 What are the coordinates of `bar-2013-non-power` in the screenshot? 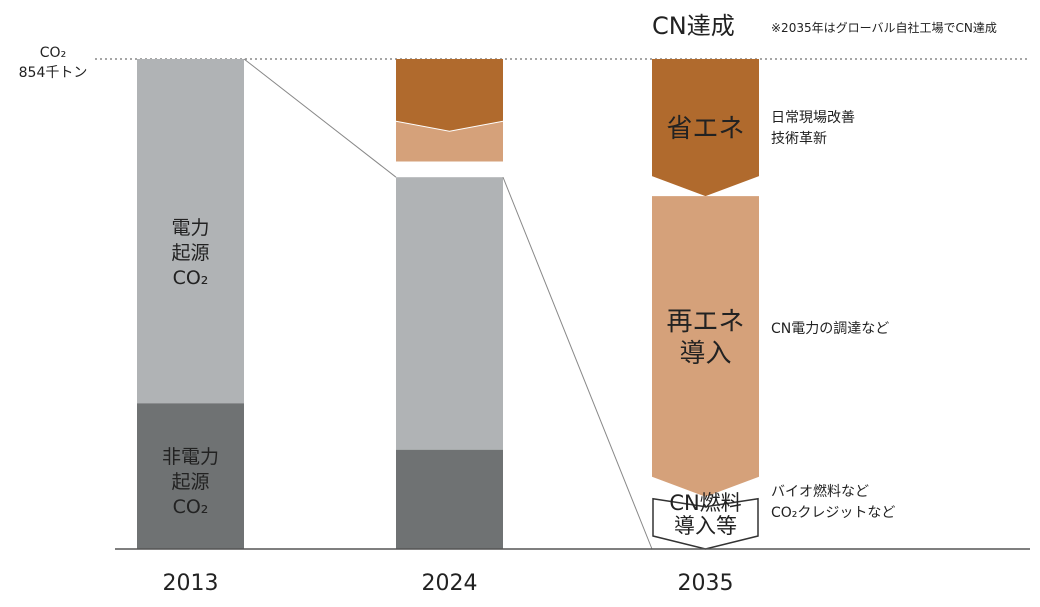 It's located at (190, 476).